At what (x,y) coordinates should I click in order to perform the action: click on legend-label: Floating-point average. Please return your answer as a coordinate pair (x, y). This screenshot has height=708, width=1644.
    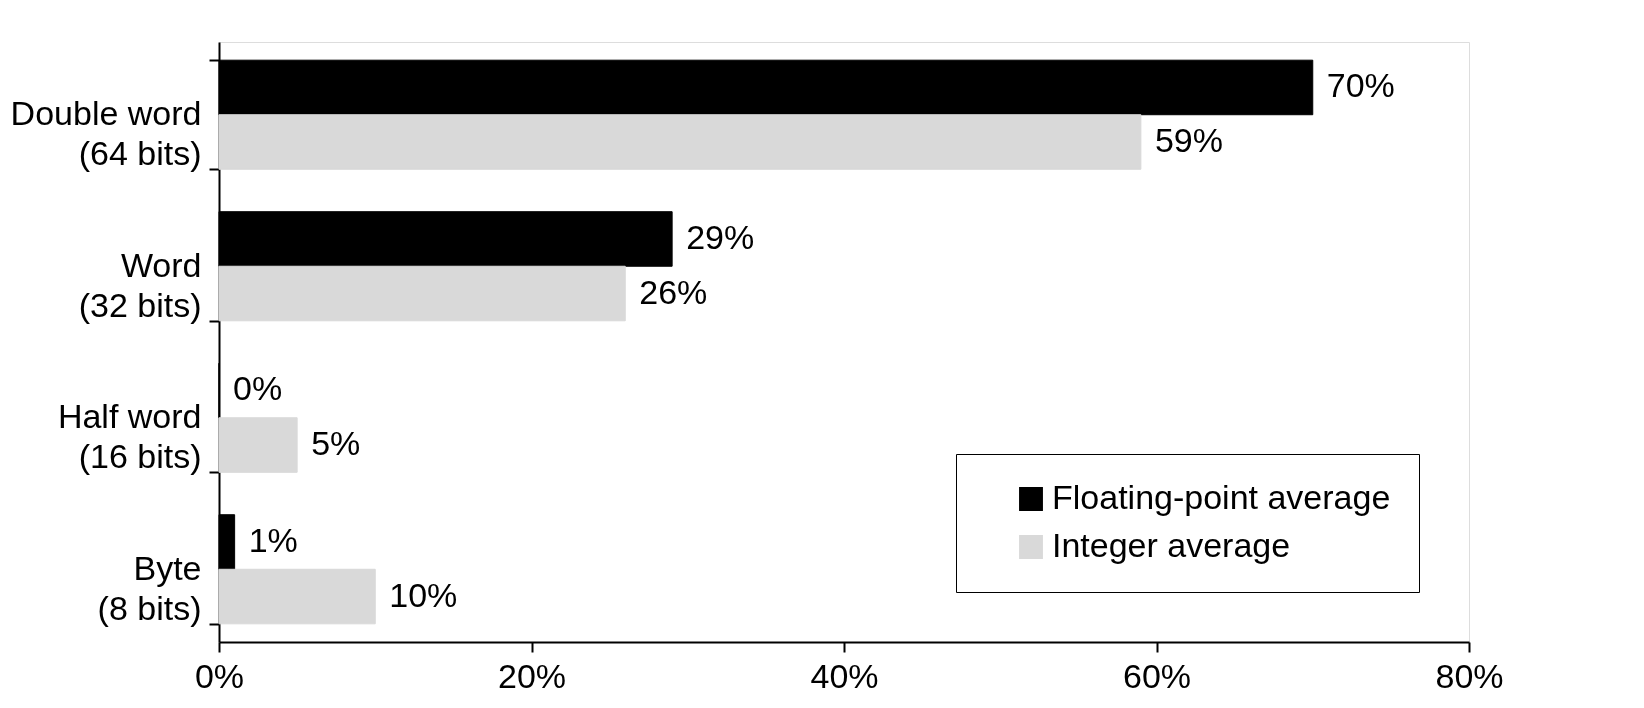
    Looking at the image, I should click on (1221, 497).